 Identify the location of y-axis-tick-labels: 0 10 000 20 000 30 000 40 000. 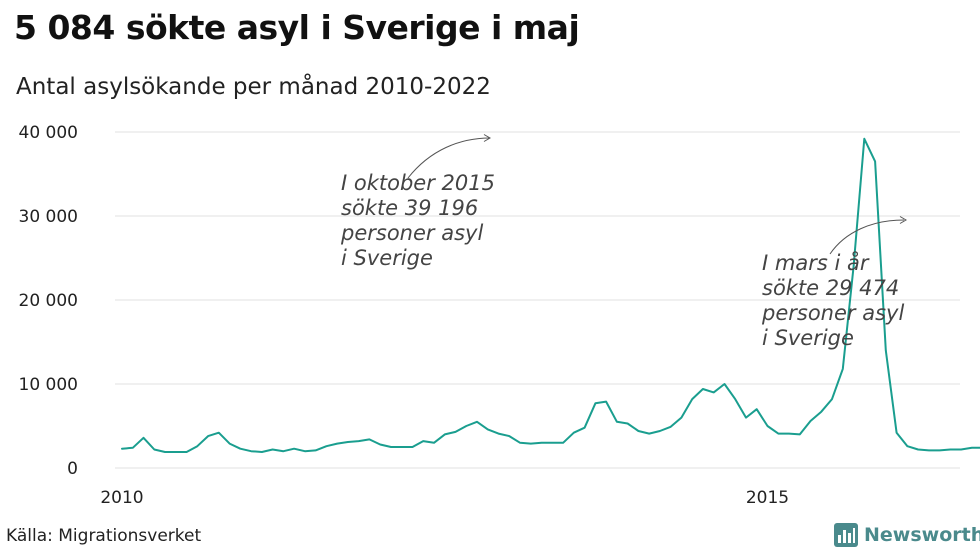
(48, 301).